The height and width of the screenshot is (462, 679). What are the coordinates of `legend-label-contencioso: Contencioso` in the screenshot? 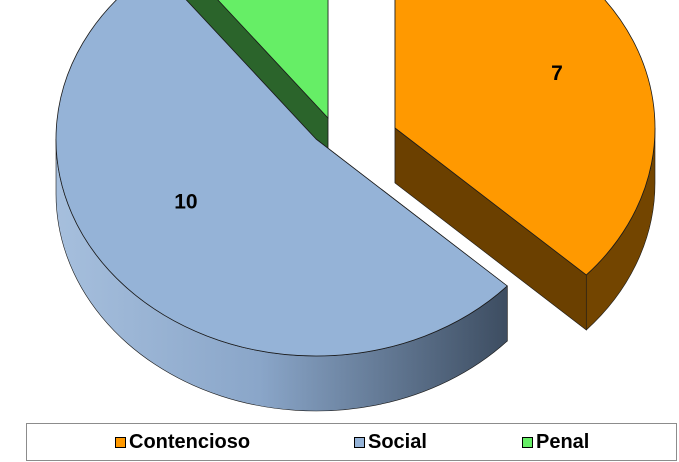 It's located at (190, 442).